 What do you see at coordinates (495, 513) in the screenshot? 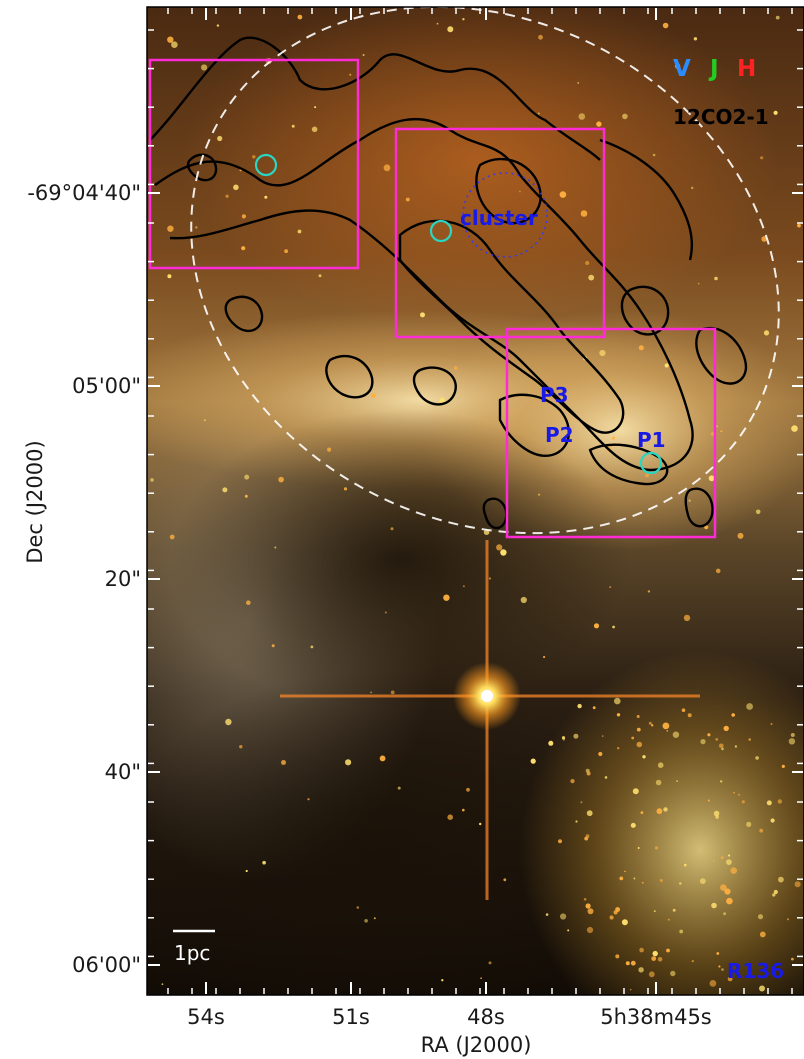
I see `co-contour-blob-e` at bounding box center [495, 513].